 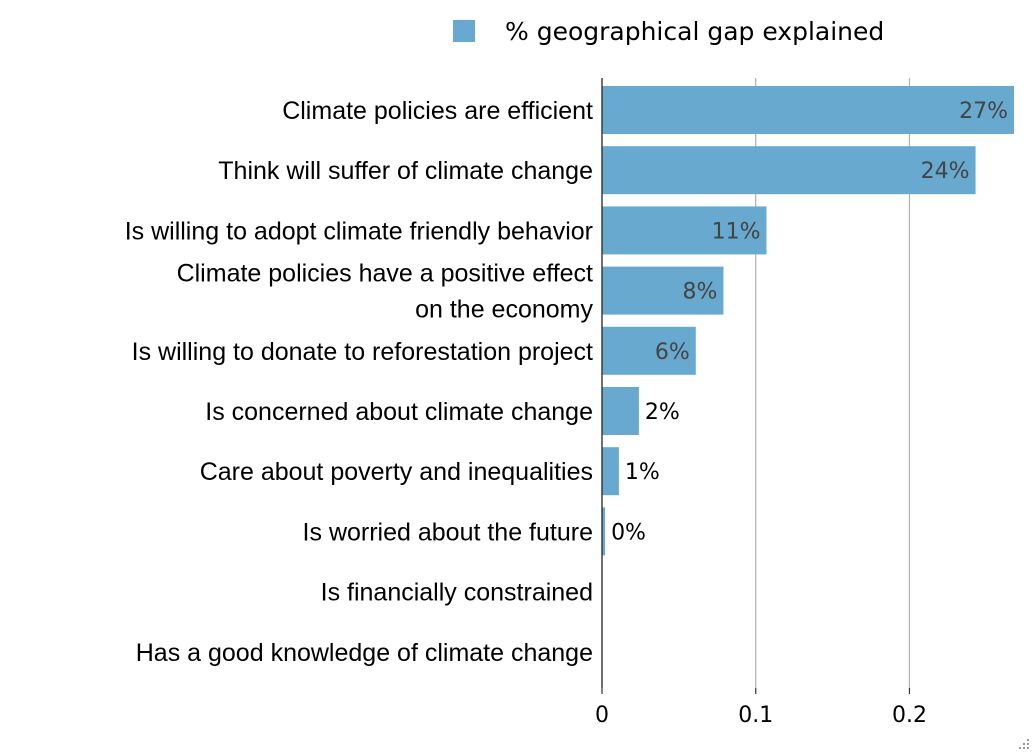 I want to click on category-label: Think will suffer of climate change, so click(x=405, y=171).